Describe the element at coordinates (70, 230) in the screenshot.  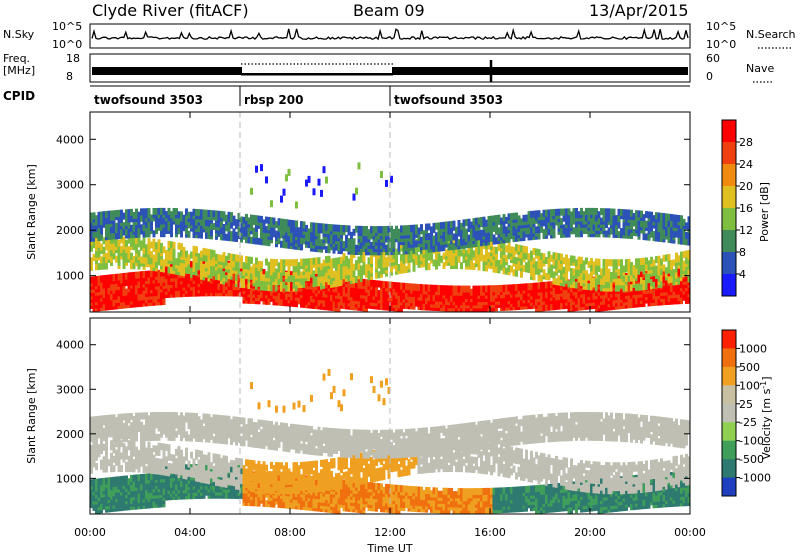
I see `y-tick-label: 2000` at that location.